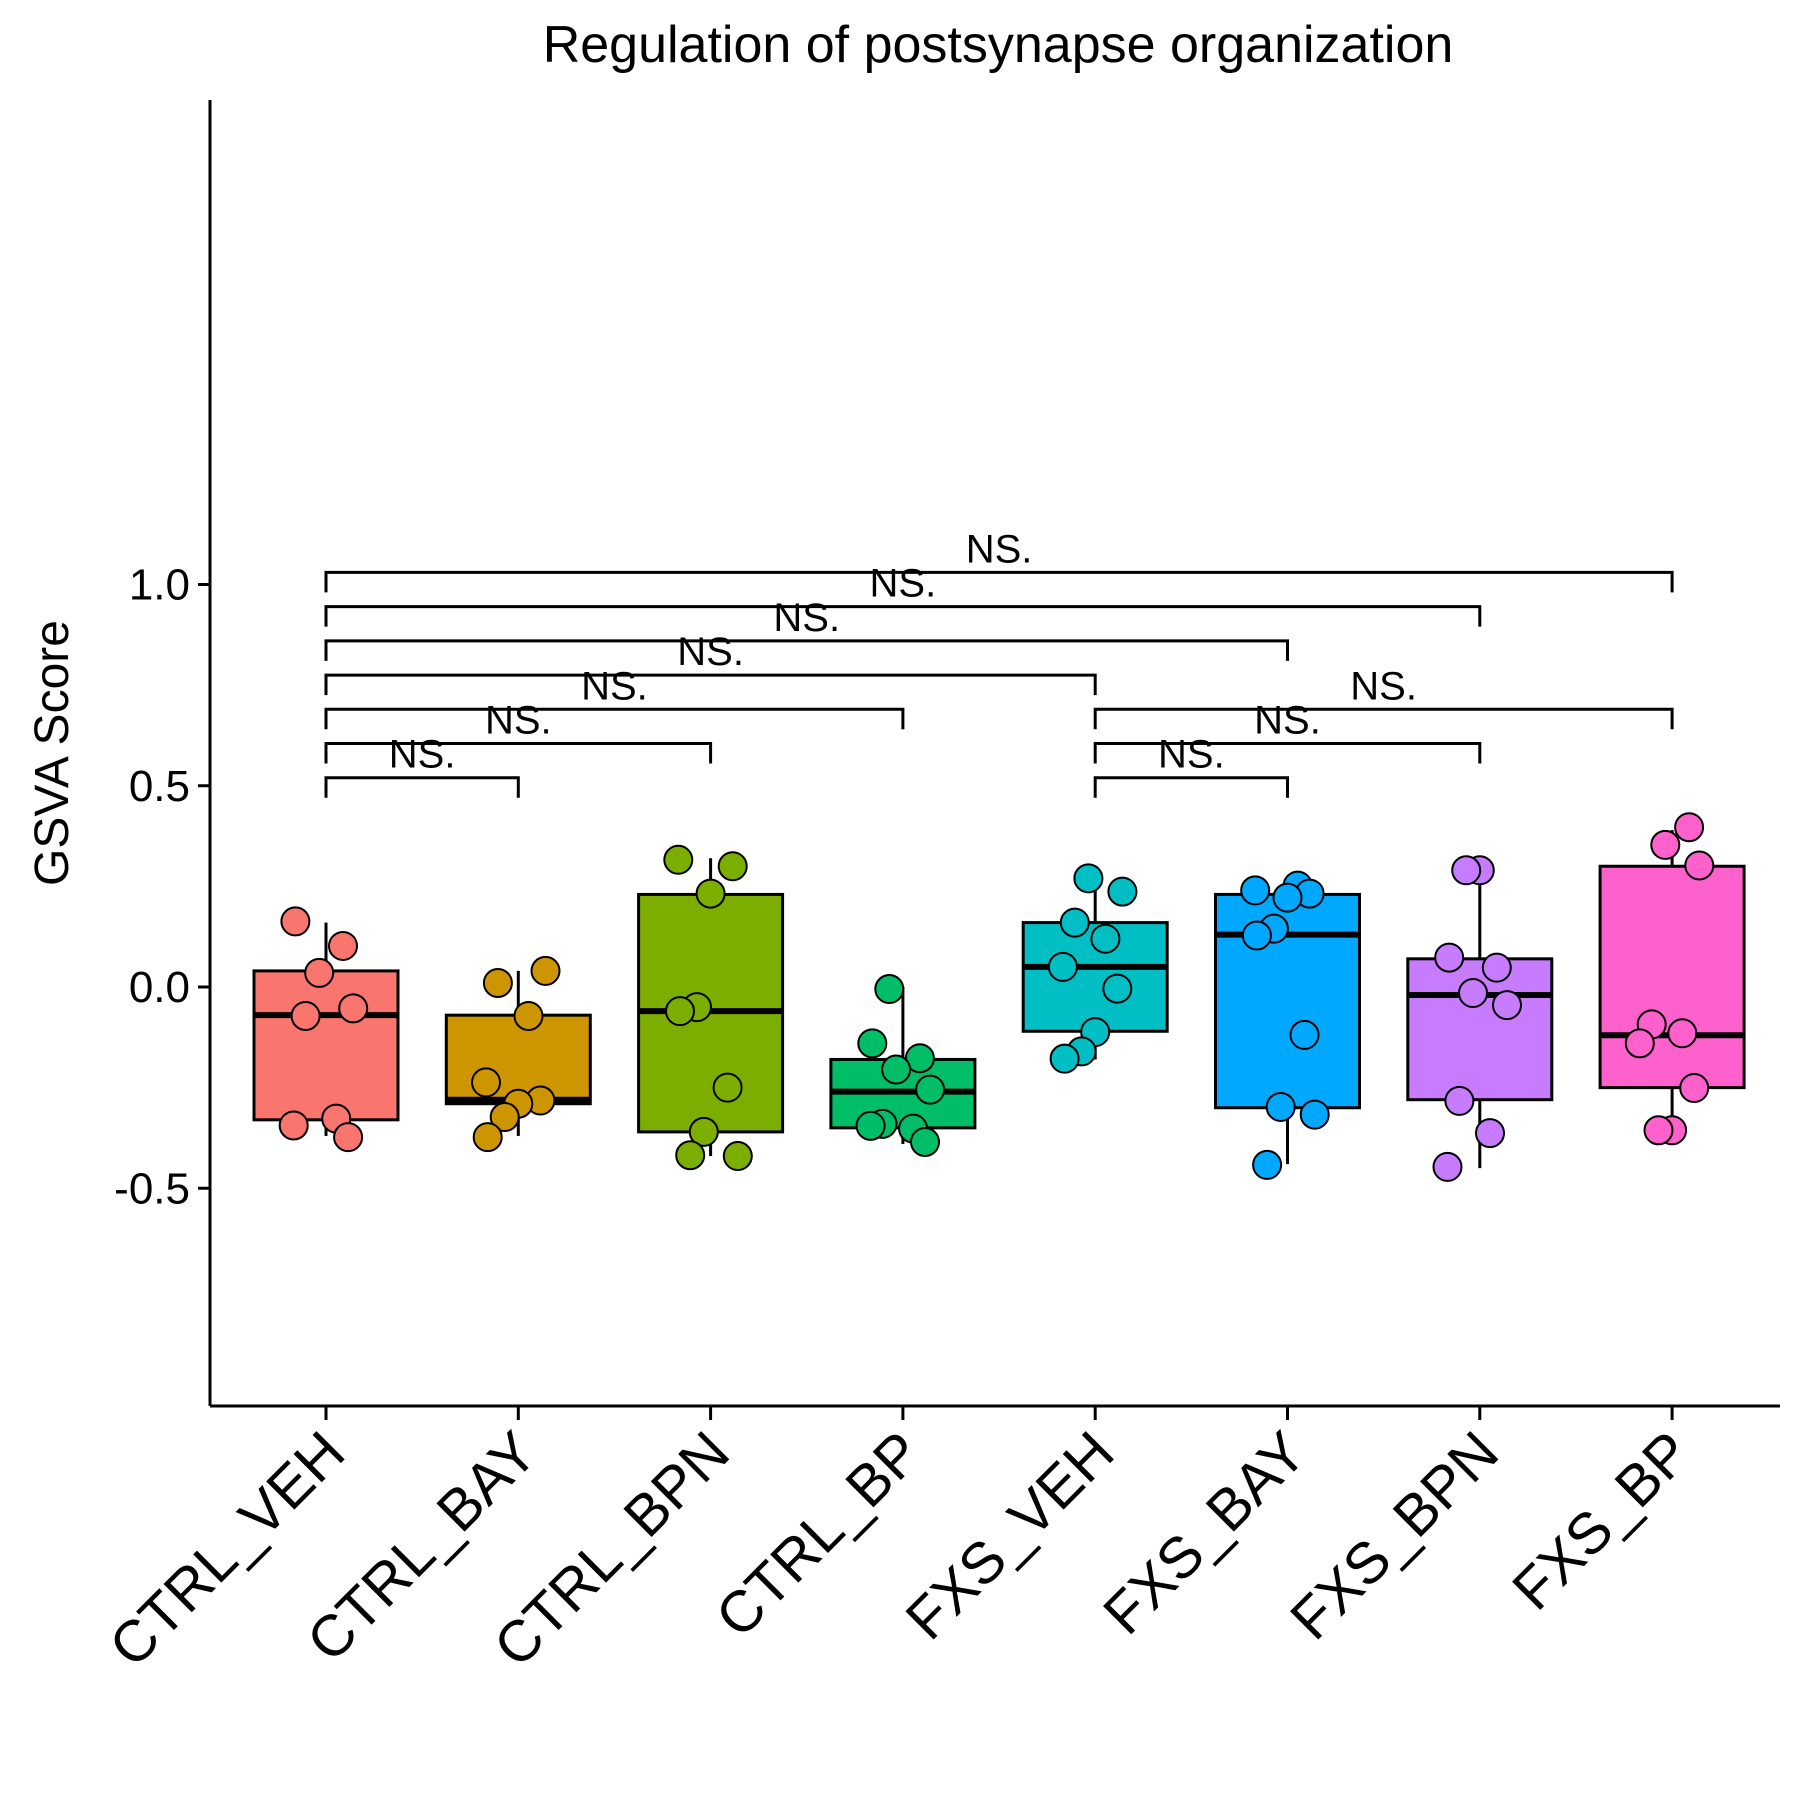 The width and height of the screenshot is (1800, 1800). I want to click on significance-brackets: NS. NS. NS. NS. NS. NS. NS. NS. NS. NS., so click(999, 662).